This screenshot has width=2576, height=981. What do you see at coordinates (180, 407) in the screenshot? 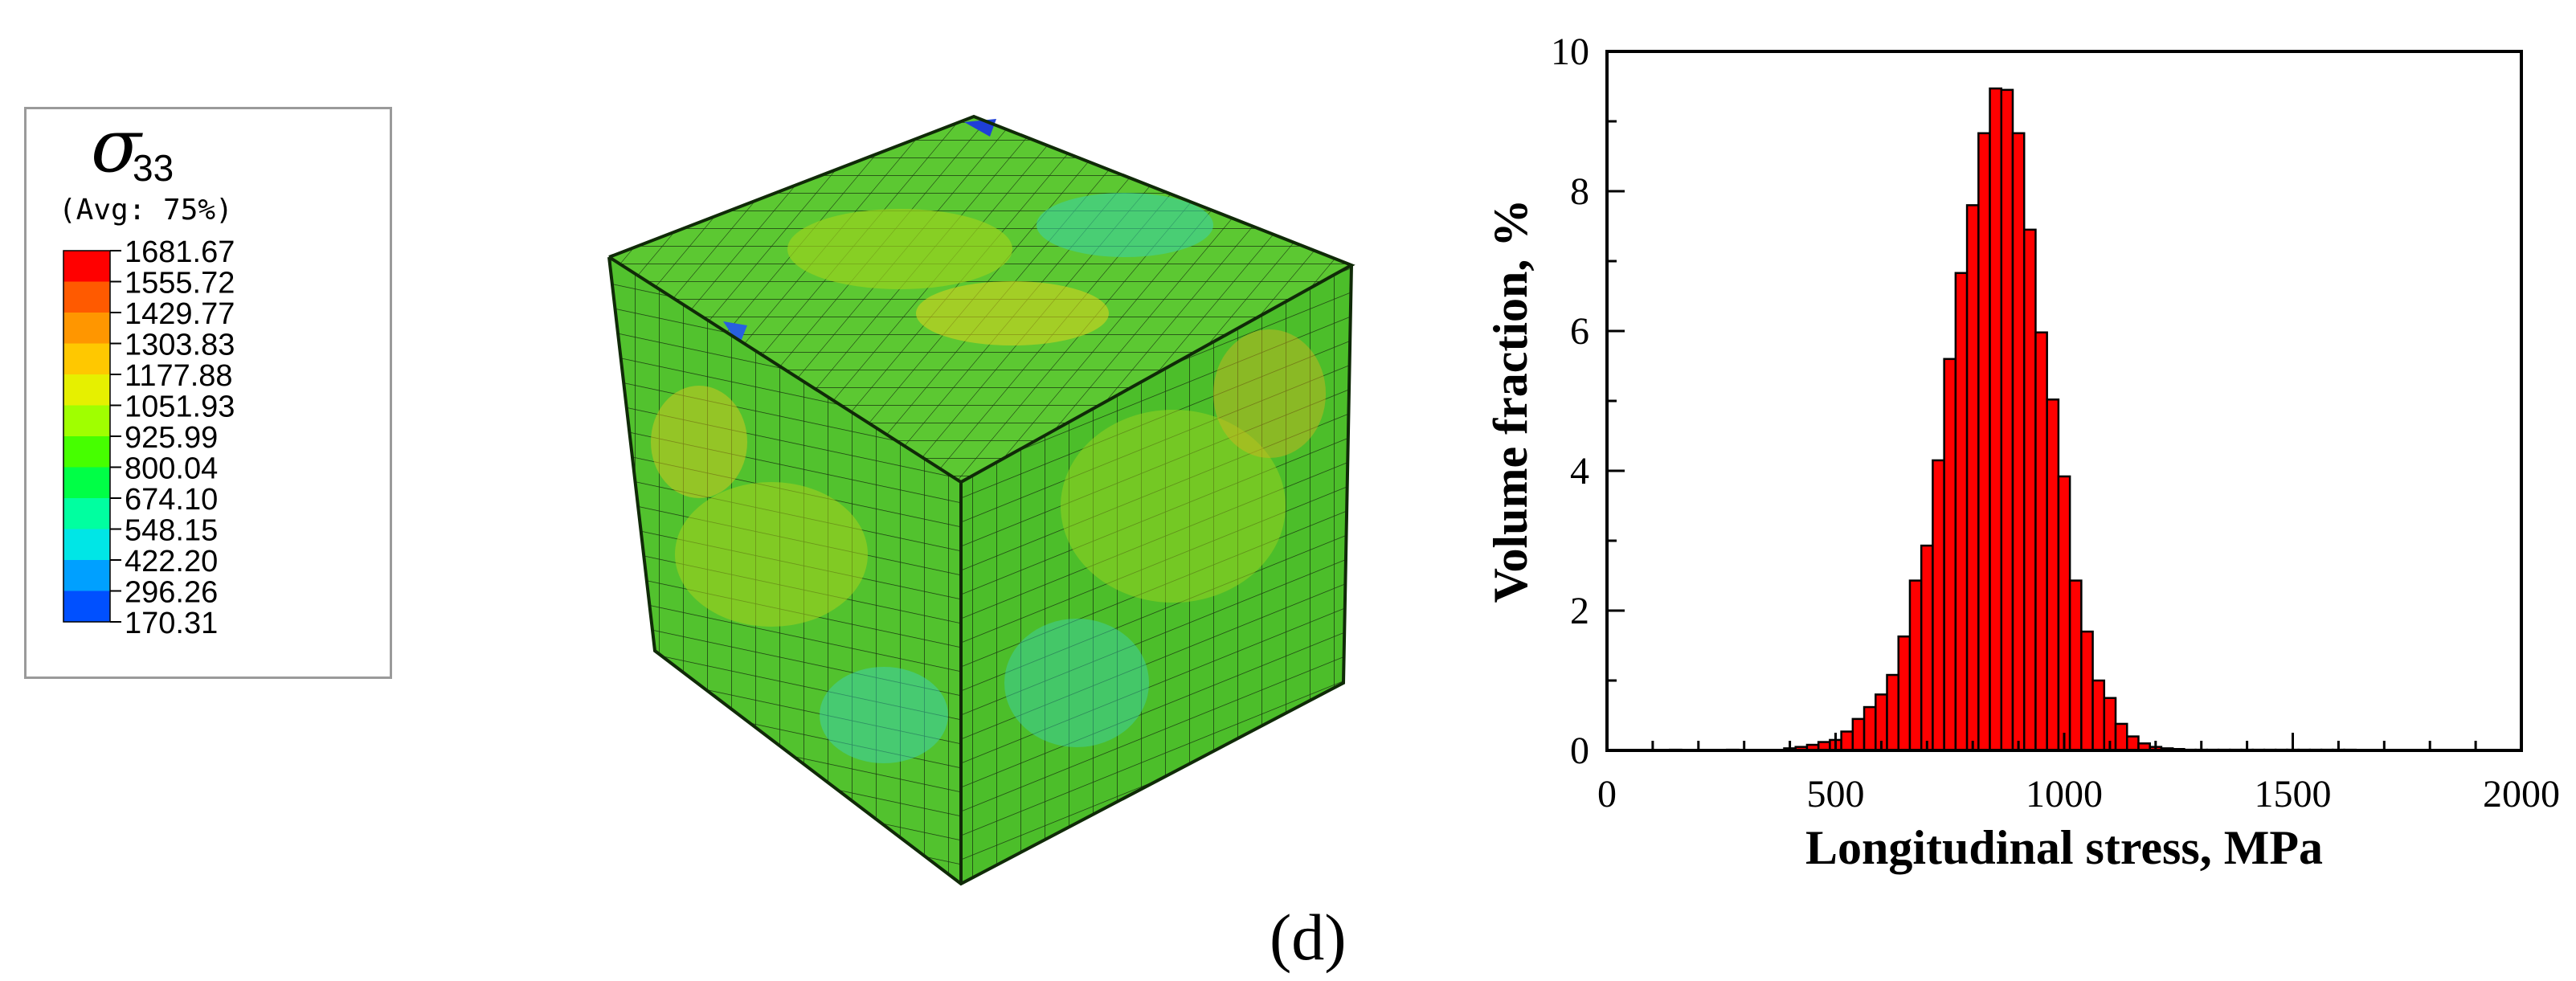
I see `legend-value: 1051.93` at bounding box center [180, 407].